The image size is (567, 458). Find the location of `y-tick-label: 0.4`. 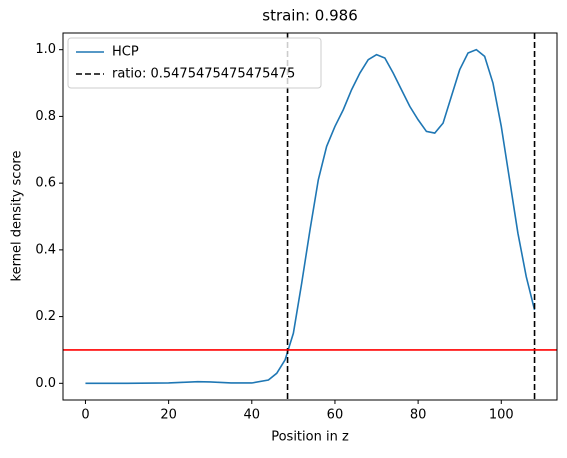

y-tick-label: 0.4 is located at coordinates (45, 249).